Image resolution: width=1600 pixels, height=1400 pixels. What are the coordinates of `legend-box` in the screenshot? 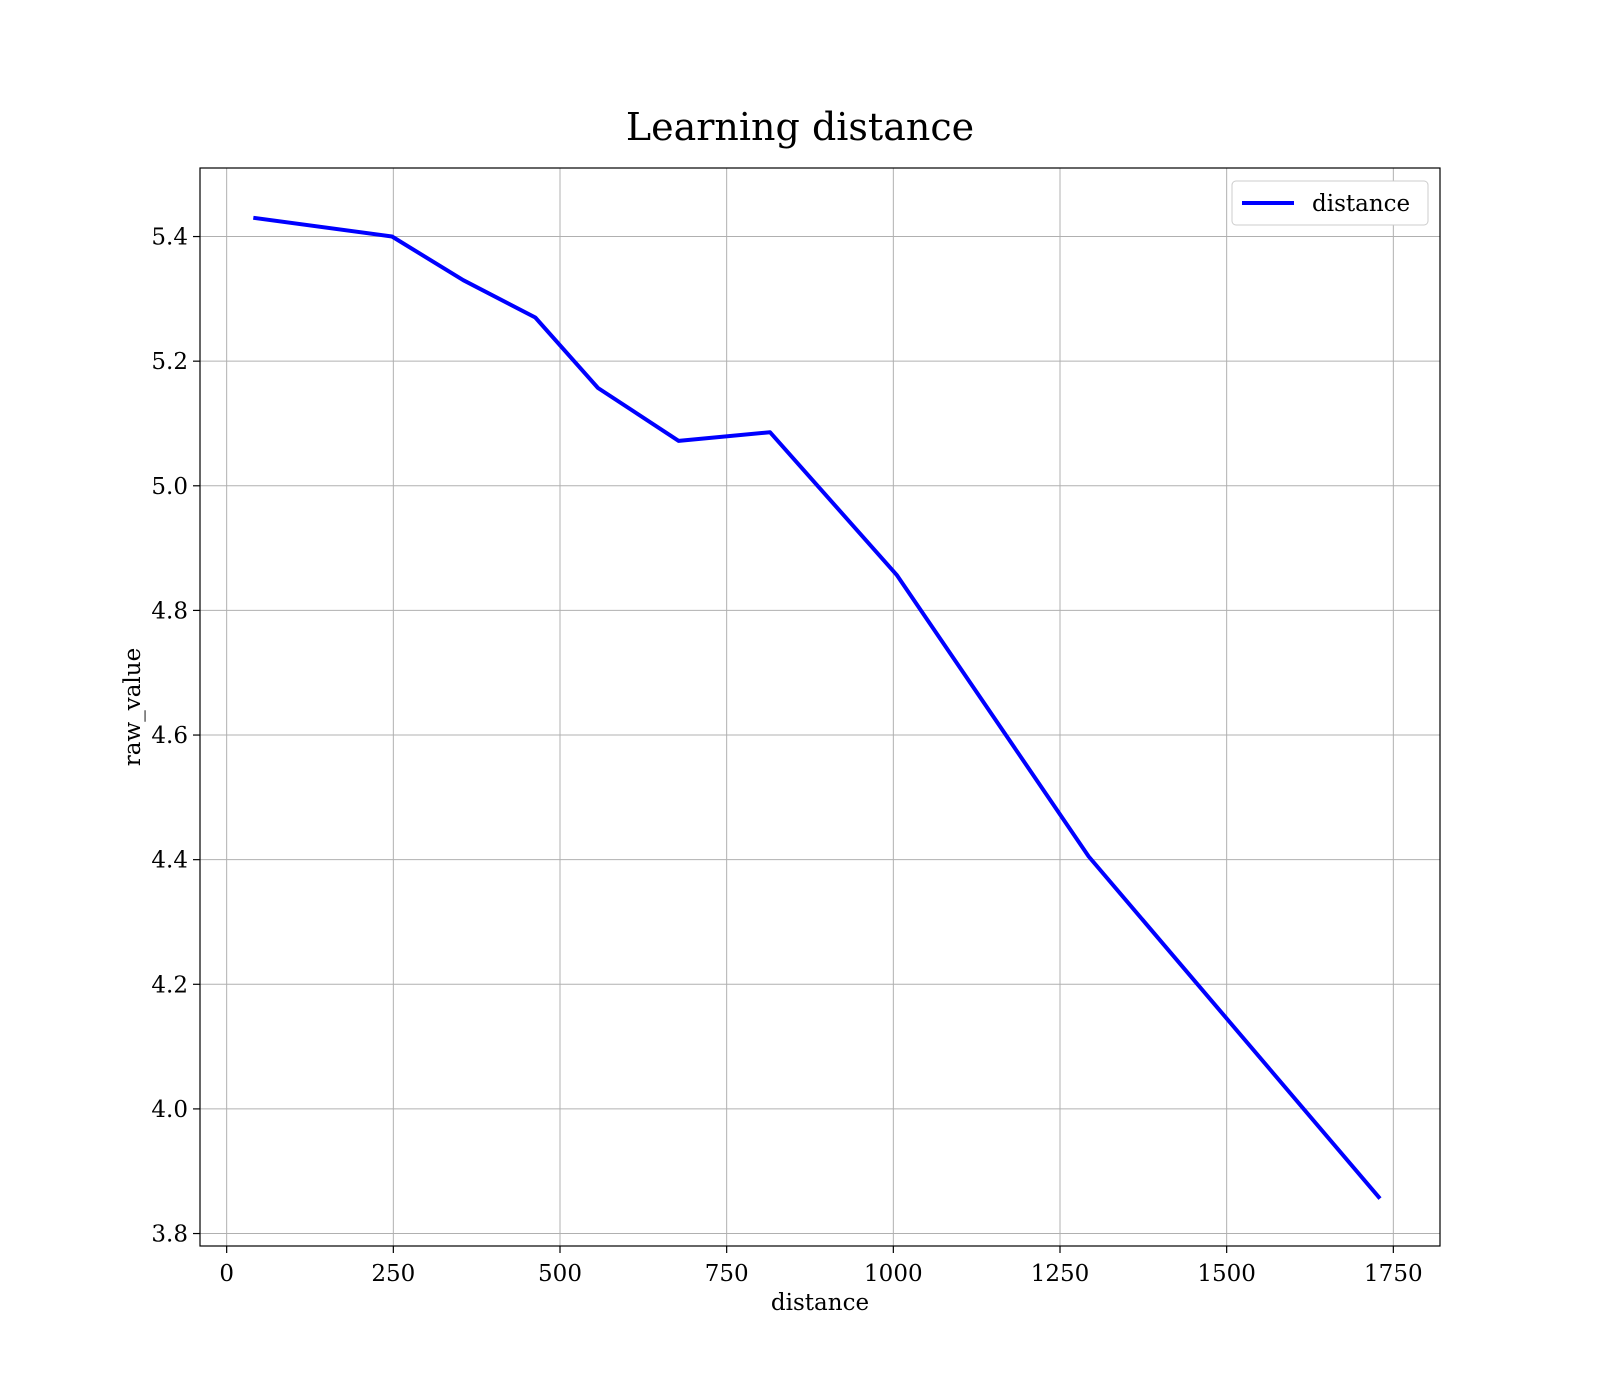 It's located at (1330, 203).